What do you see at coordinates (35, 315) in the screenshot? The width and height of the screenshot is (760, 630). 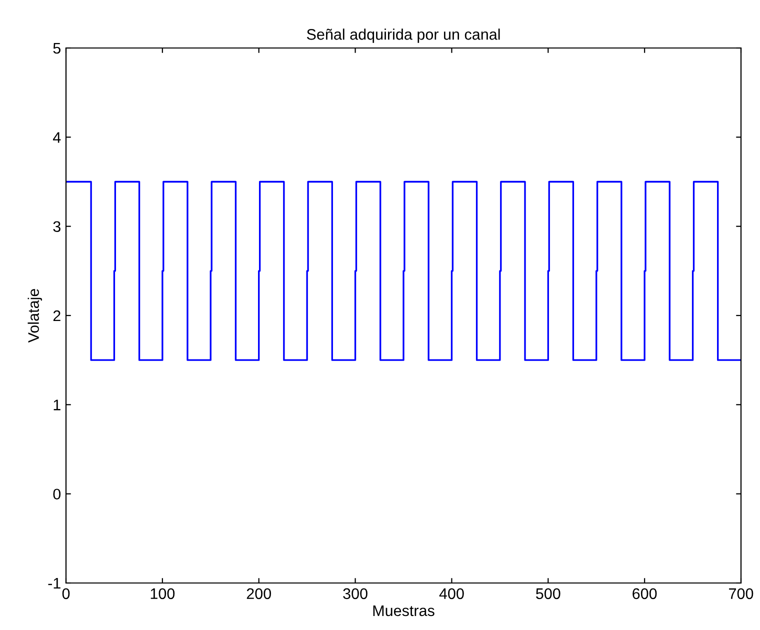 I see `y-axis-title: Volataje` at bounding box center [35, 315].